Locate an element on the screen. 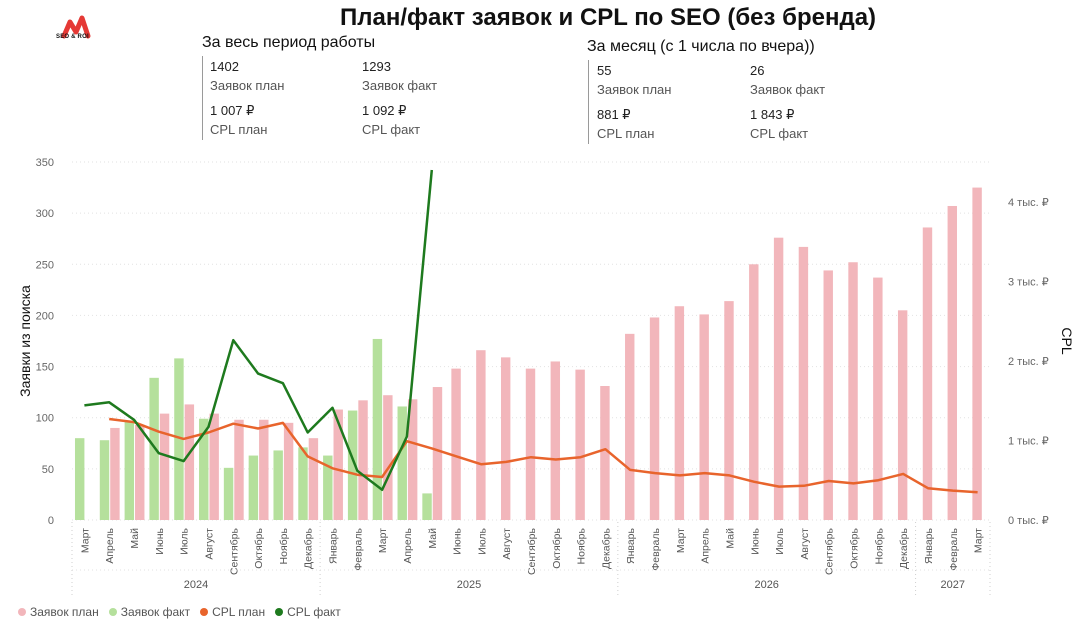  kpi-total-heading: За весь период работы is located at coordinates (289, 42).